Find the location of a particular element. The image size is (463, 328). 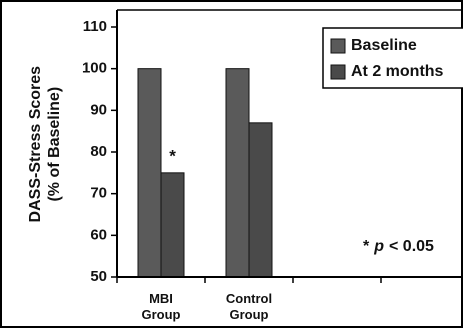

x-tick-label: MBI Group is located at coordinates (161, 306).